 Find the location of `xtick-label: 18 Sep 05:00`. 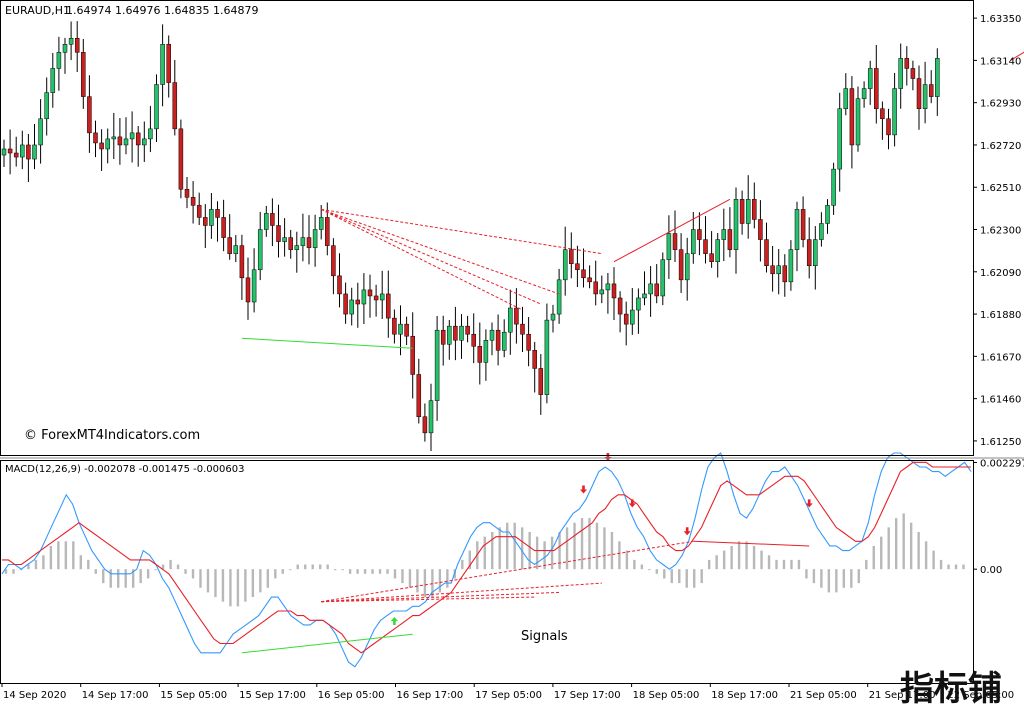

xtick-label: 18 Sep 05:00 is located at coordinates (666, 695).